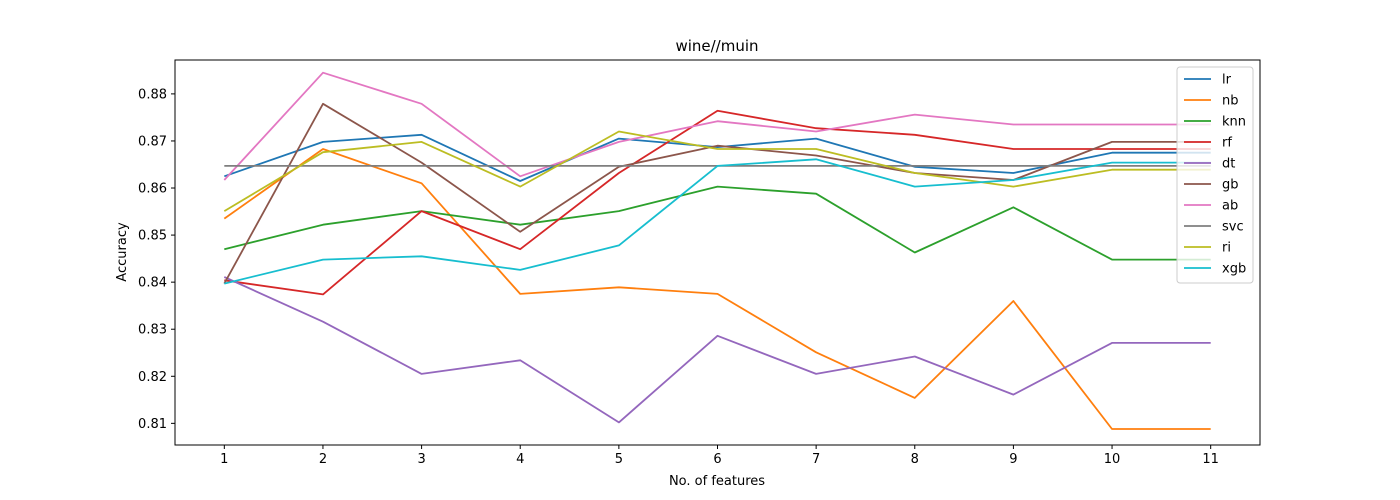  Describe the element at coordinates (152, 424) in the screenshot. I see `y-tick-label: 0.81` at that location.